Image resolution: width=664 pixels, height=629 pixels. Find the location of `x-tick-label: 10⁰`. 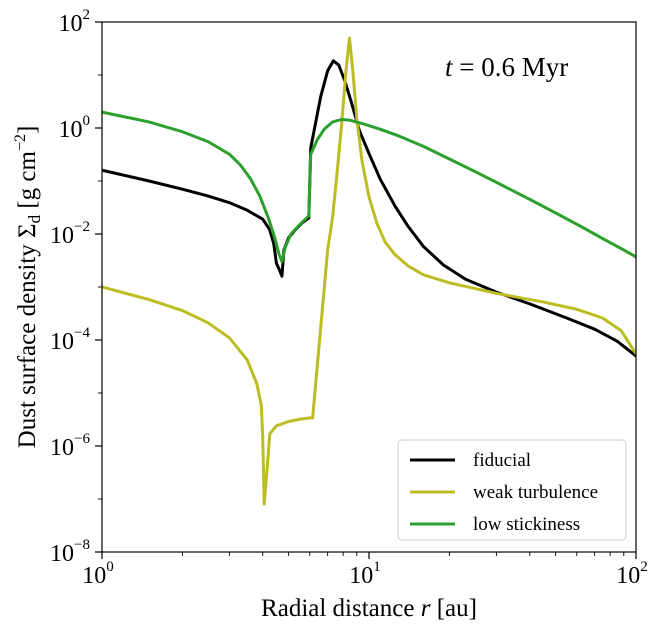

x-tick-label: 10⁰ is located at coordinates (98, 574).